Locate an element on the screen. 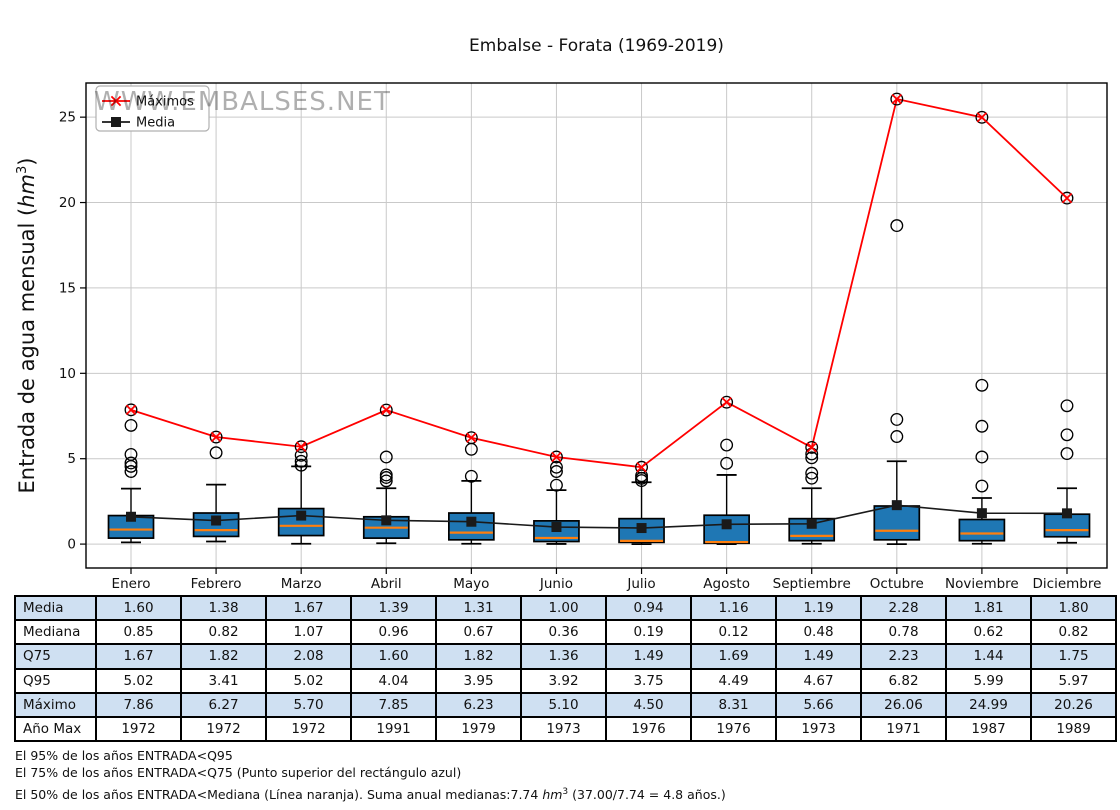  table-cell: 20.26 is located at coordinates (1073, 704).